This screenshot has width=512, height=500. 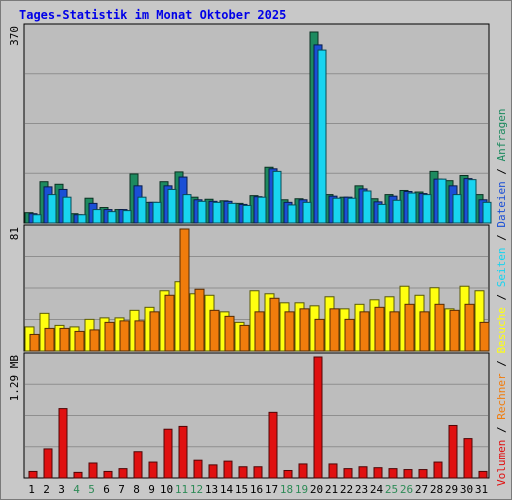 What do you see at coordinates (391, 489) in the screenshot?
I see `x-tick-label-day-25: 25` at bounding box center [391, 489].